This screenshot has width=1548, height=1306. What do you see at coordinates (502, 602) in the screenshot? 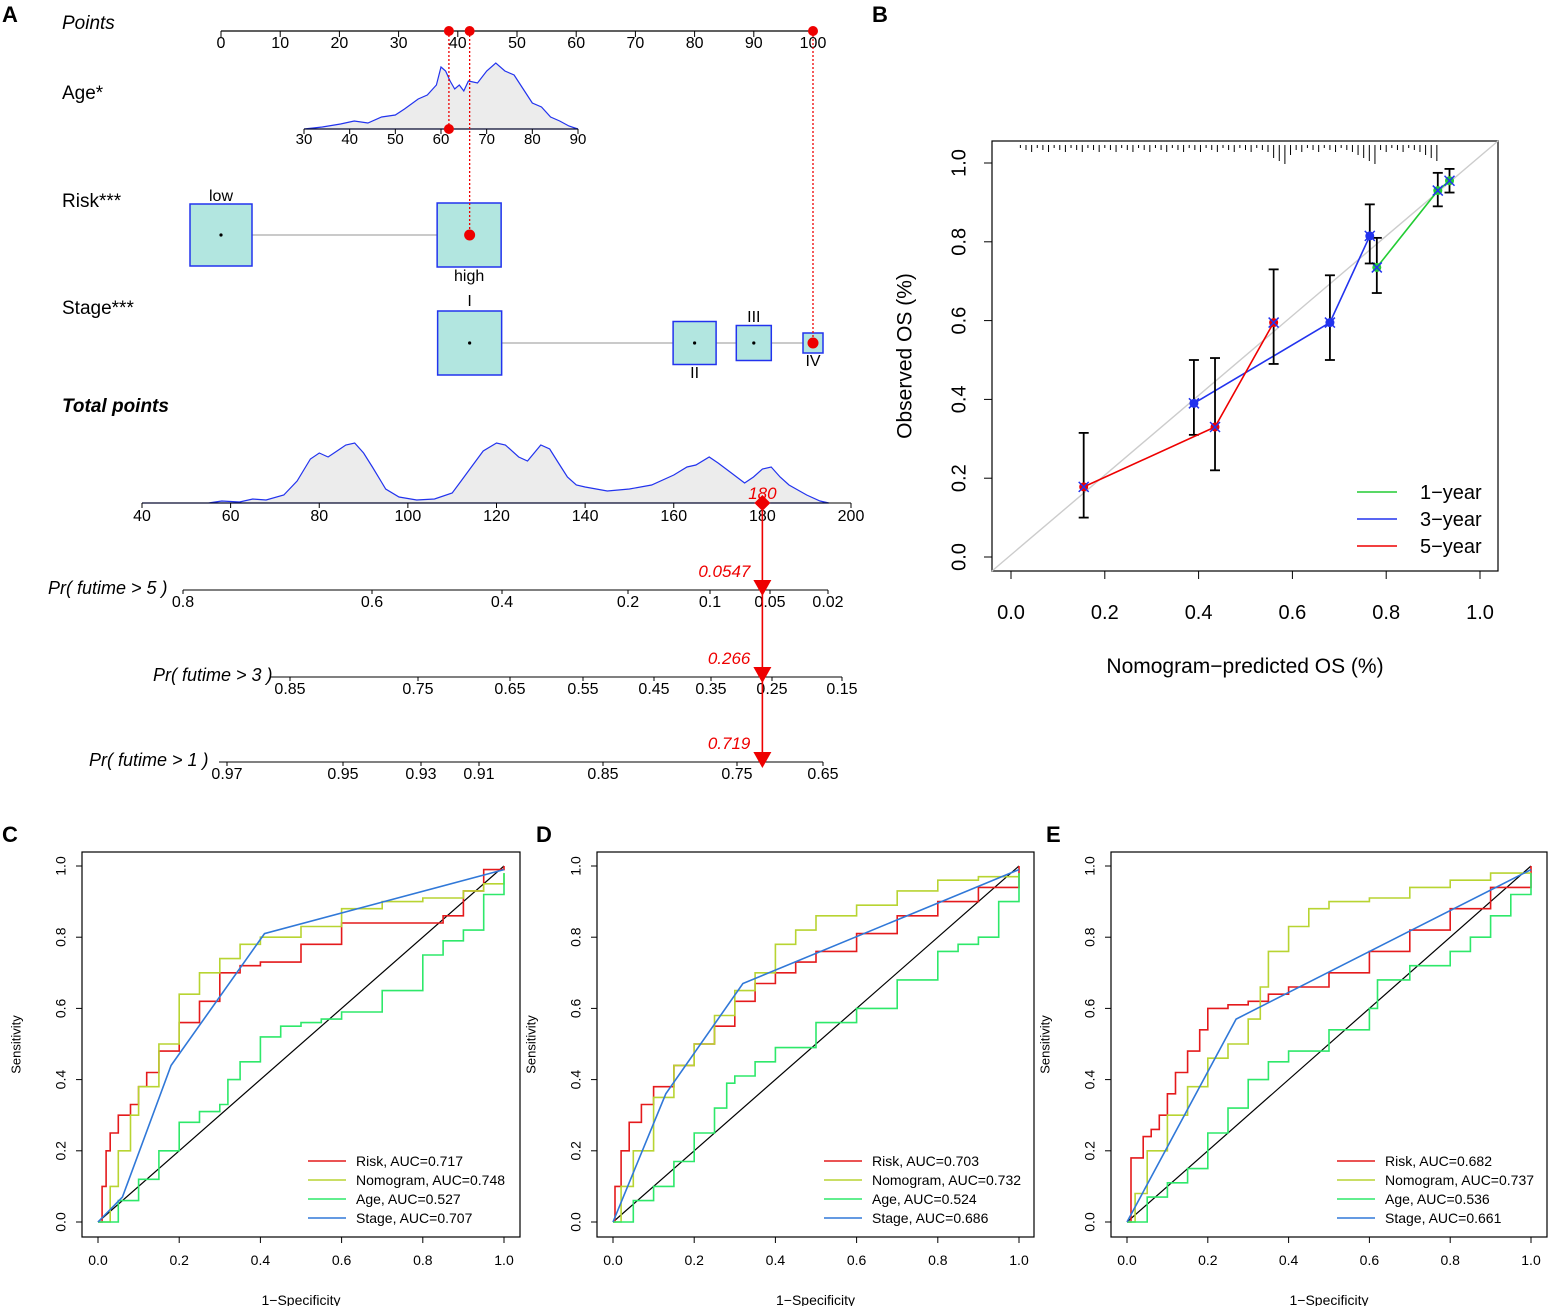
I see `survival-5yr-tick-label: 0.4` at bounding box center [502, 602].